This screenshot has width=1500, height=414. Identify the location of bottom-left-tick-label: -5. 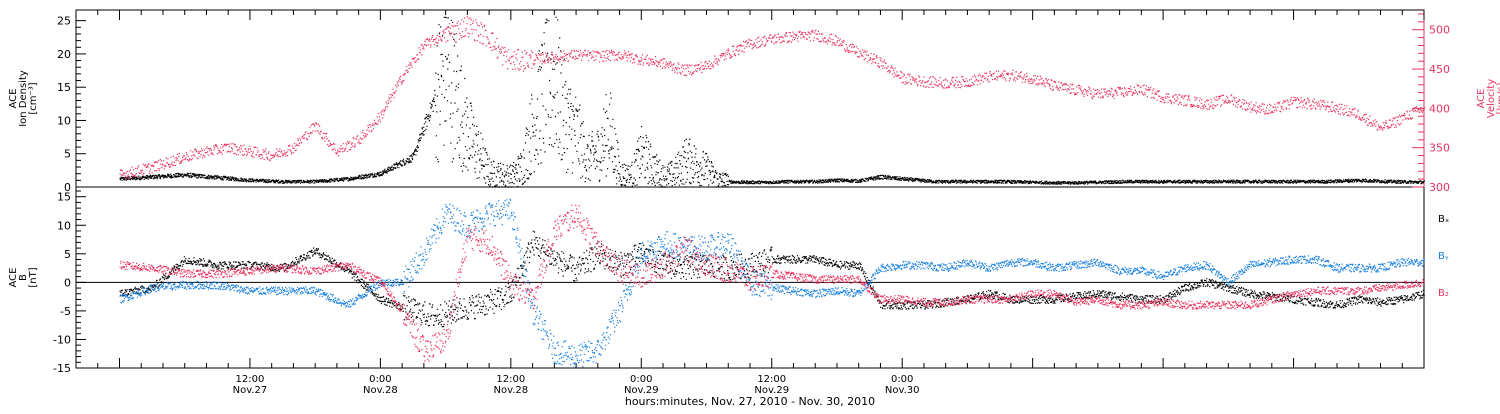
(65, 311).